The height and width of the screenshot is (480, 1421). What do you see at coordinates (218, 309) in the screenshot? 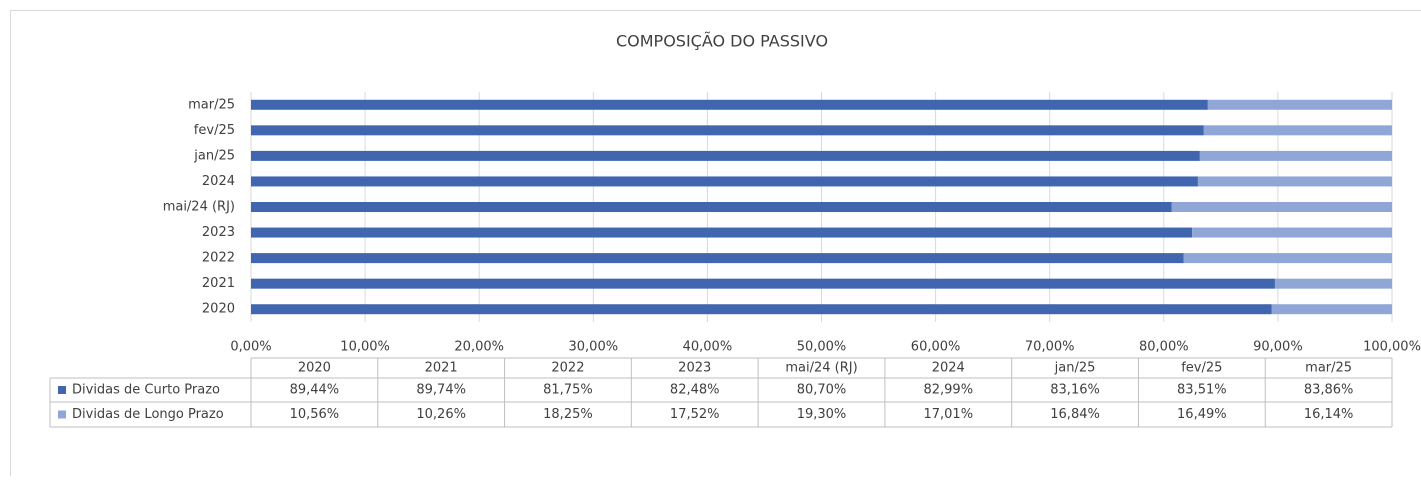
I see `y-tick-label: 2020` at bounding box center [218, 309].